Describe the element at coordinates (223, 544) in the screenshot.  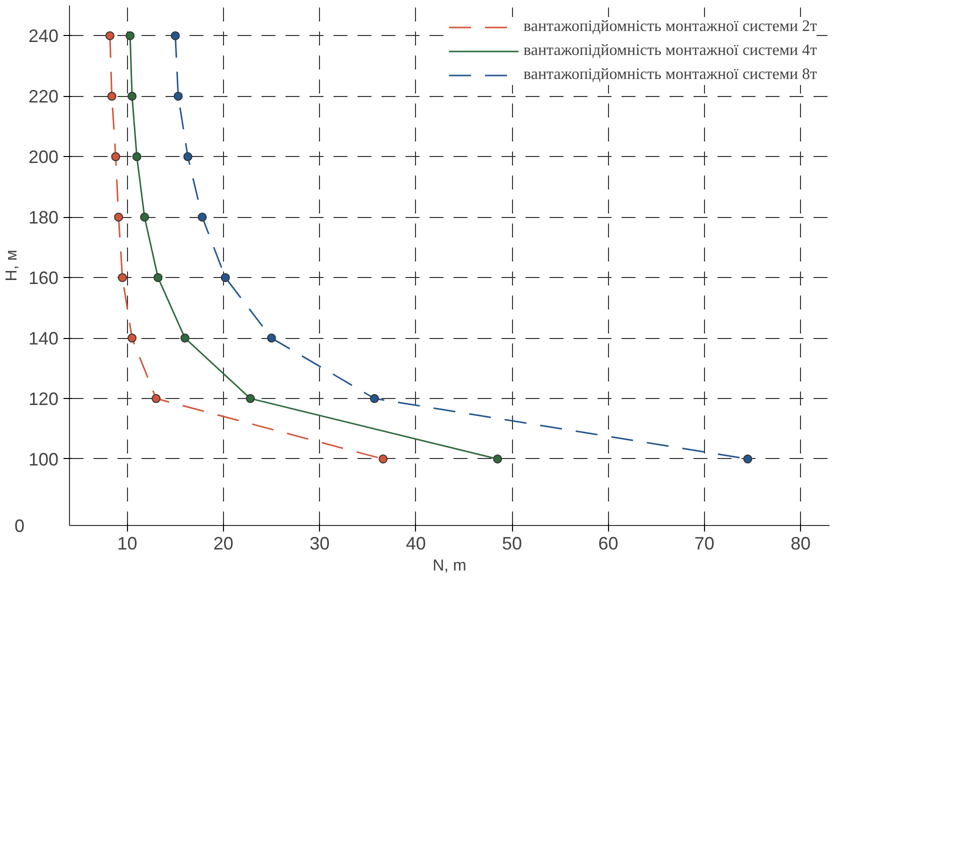
I see `x-tick-label: 20` at that location.